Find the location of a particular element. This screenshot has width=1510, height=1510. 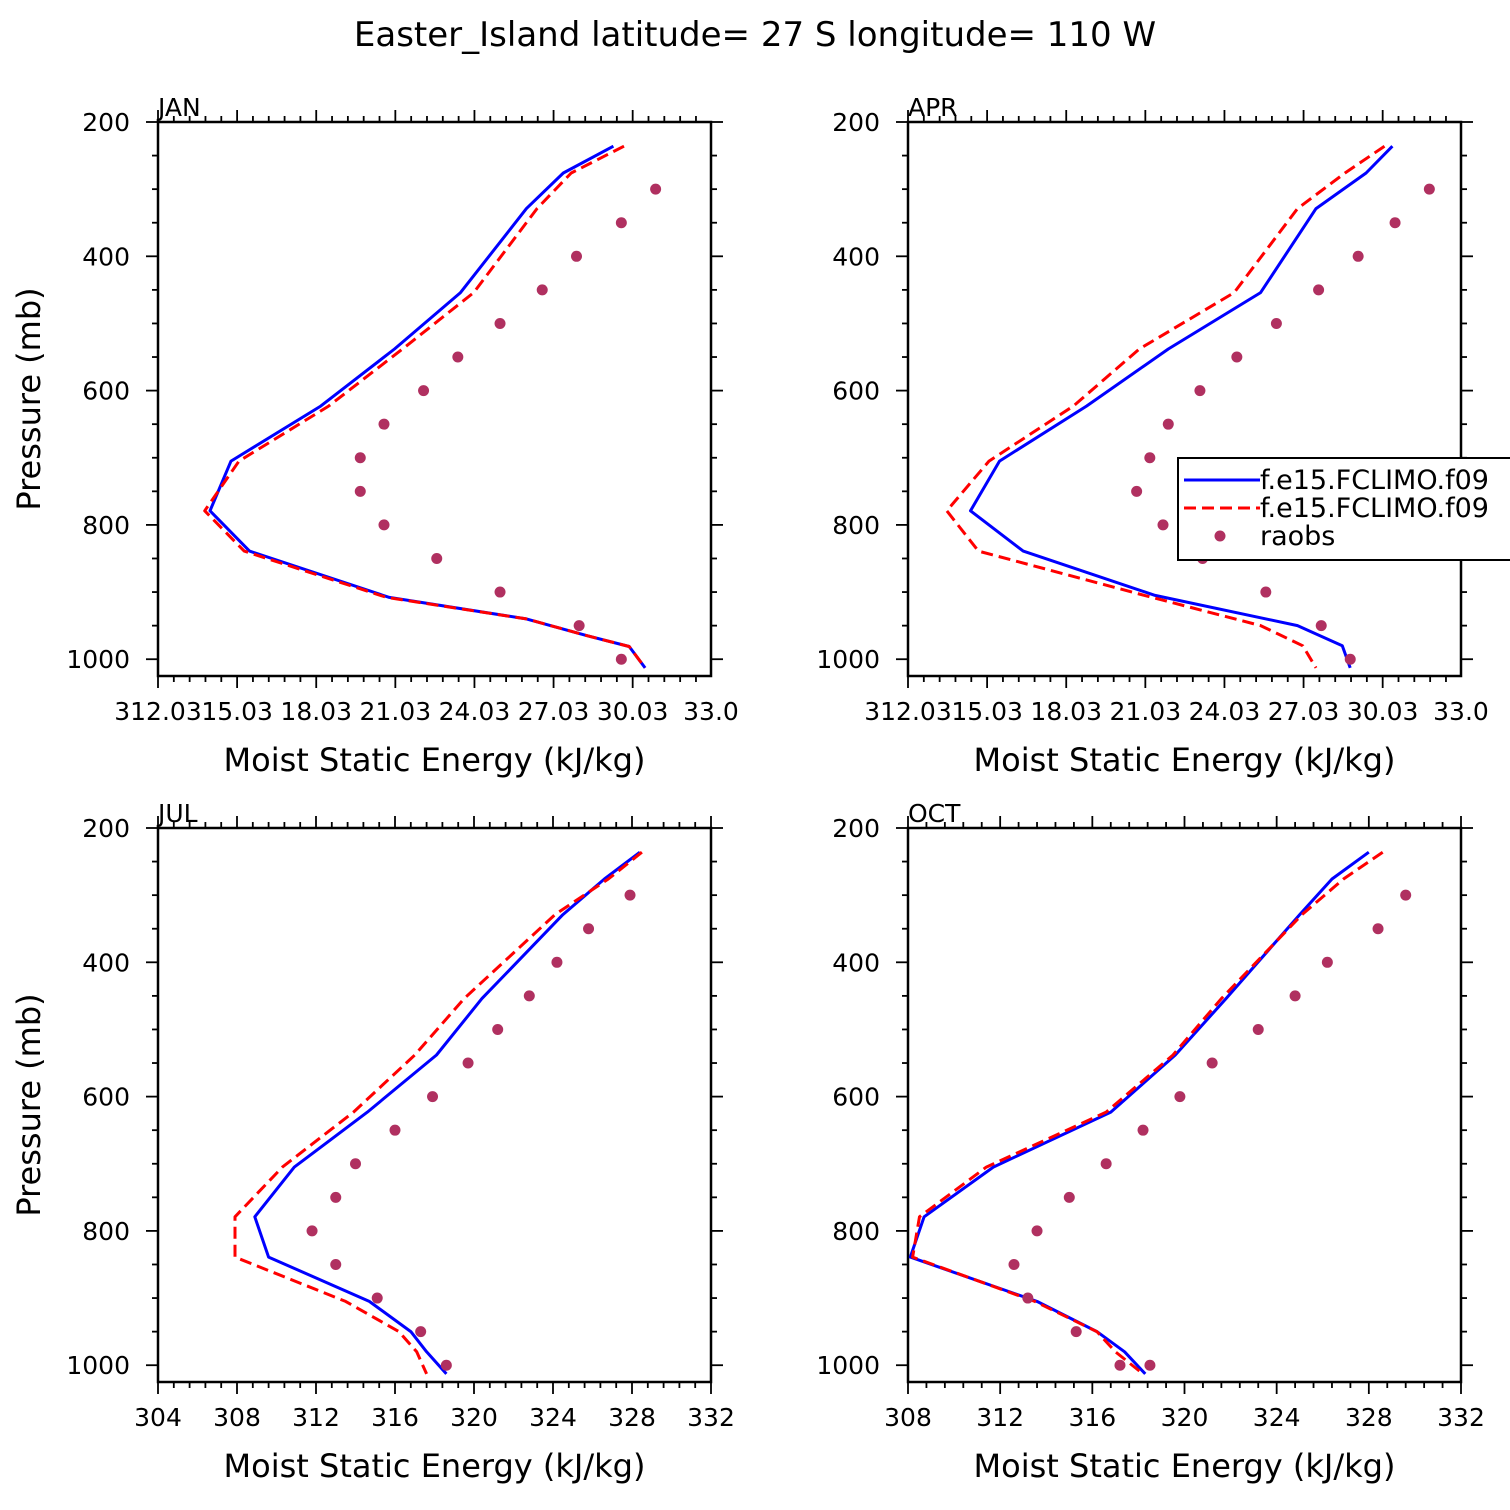

x-tick-label: 304 is located at coordinates (158, 1417).